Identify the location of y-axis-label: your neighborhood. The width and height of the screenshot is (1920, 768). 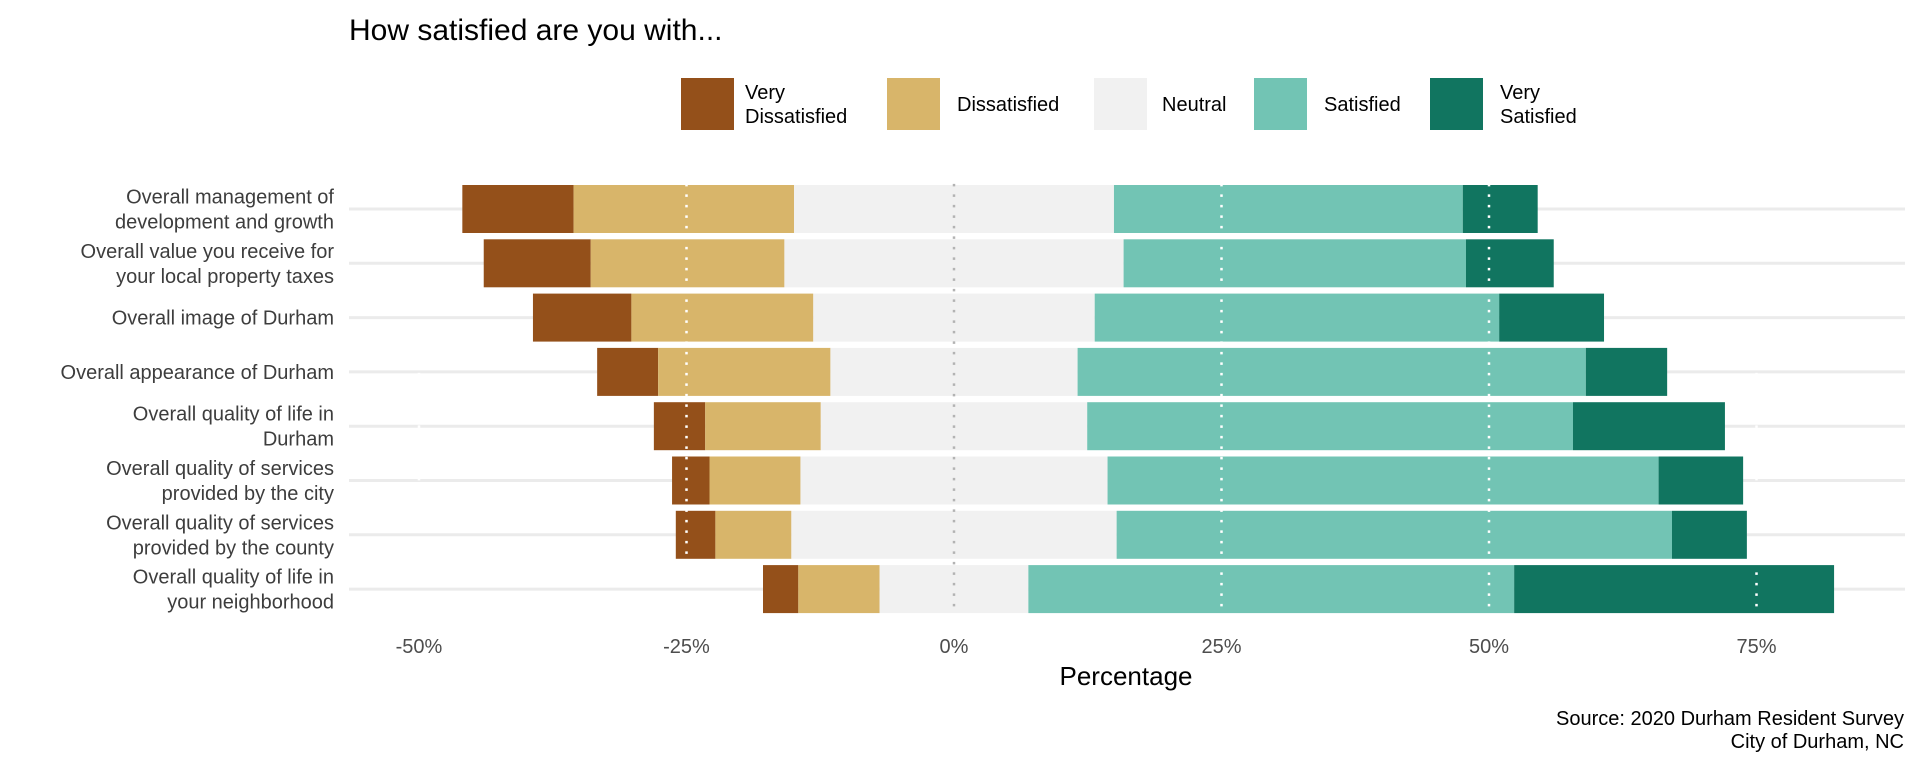
(250, 603).